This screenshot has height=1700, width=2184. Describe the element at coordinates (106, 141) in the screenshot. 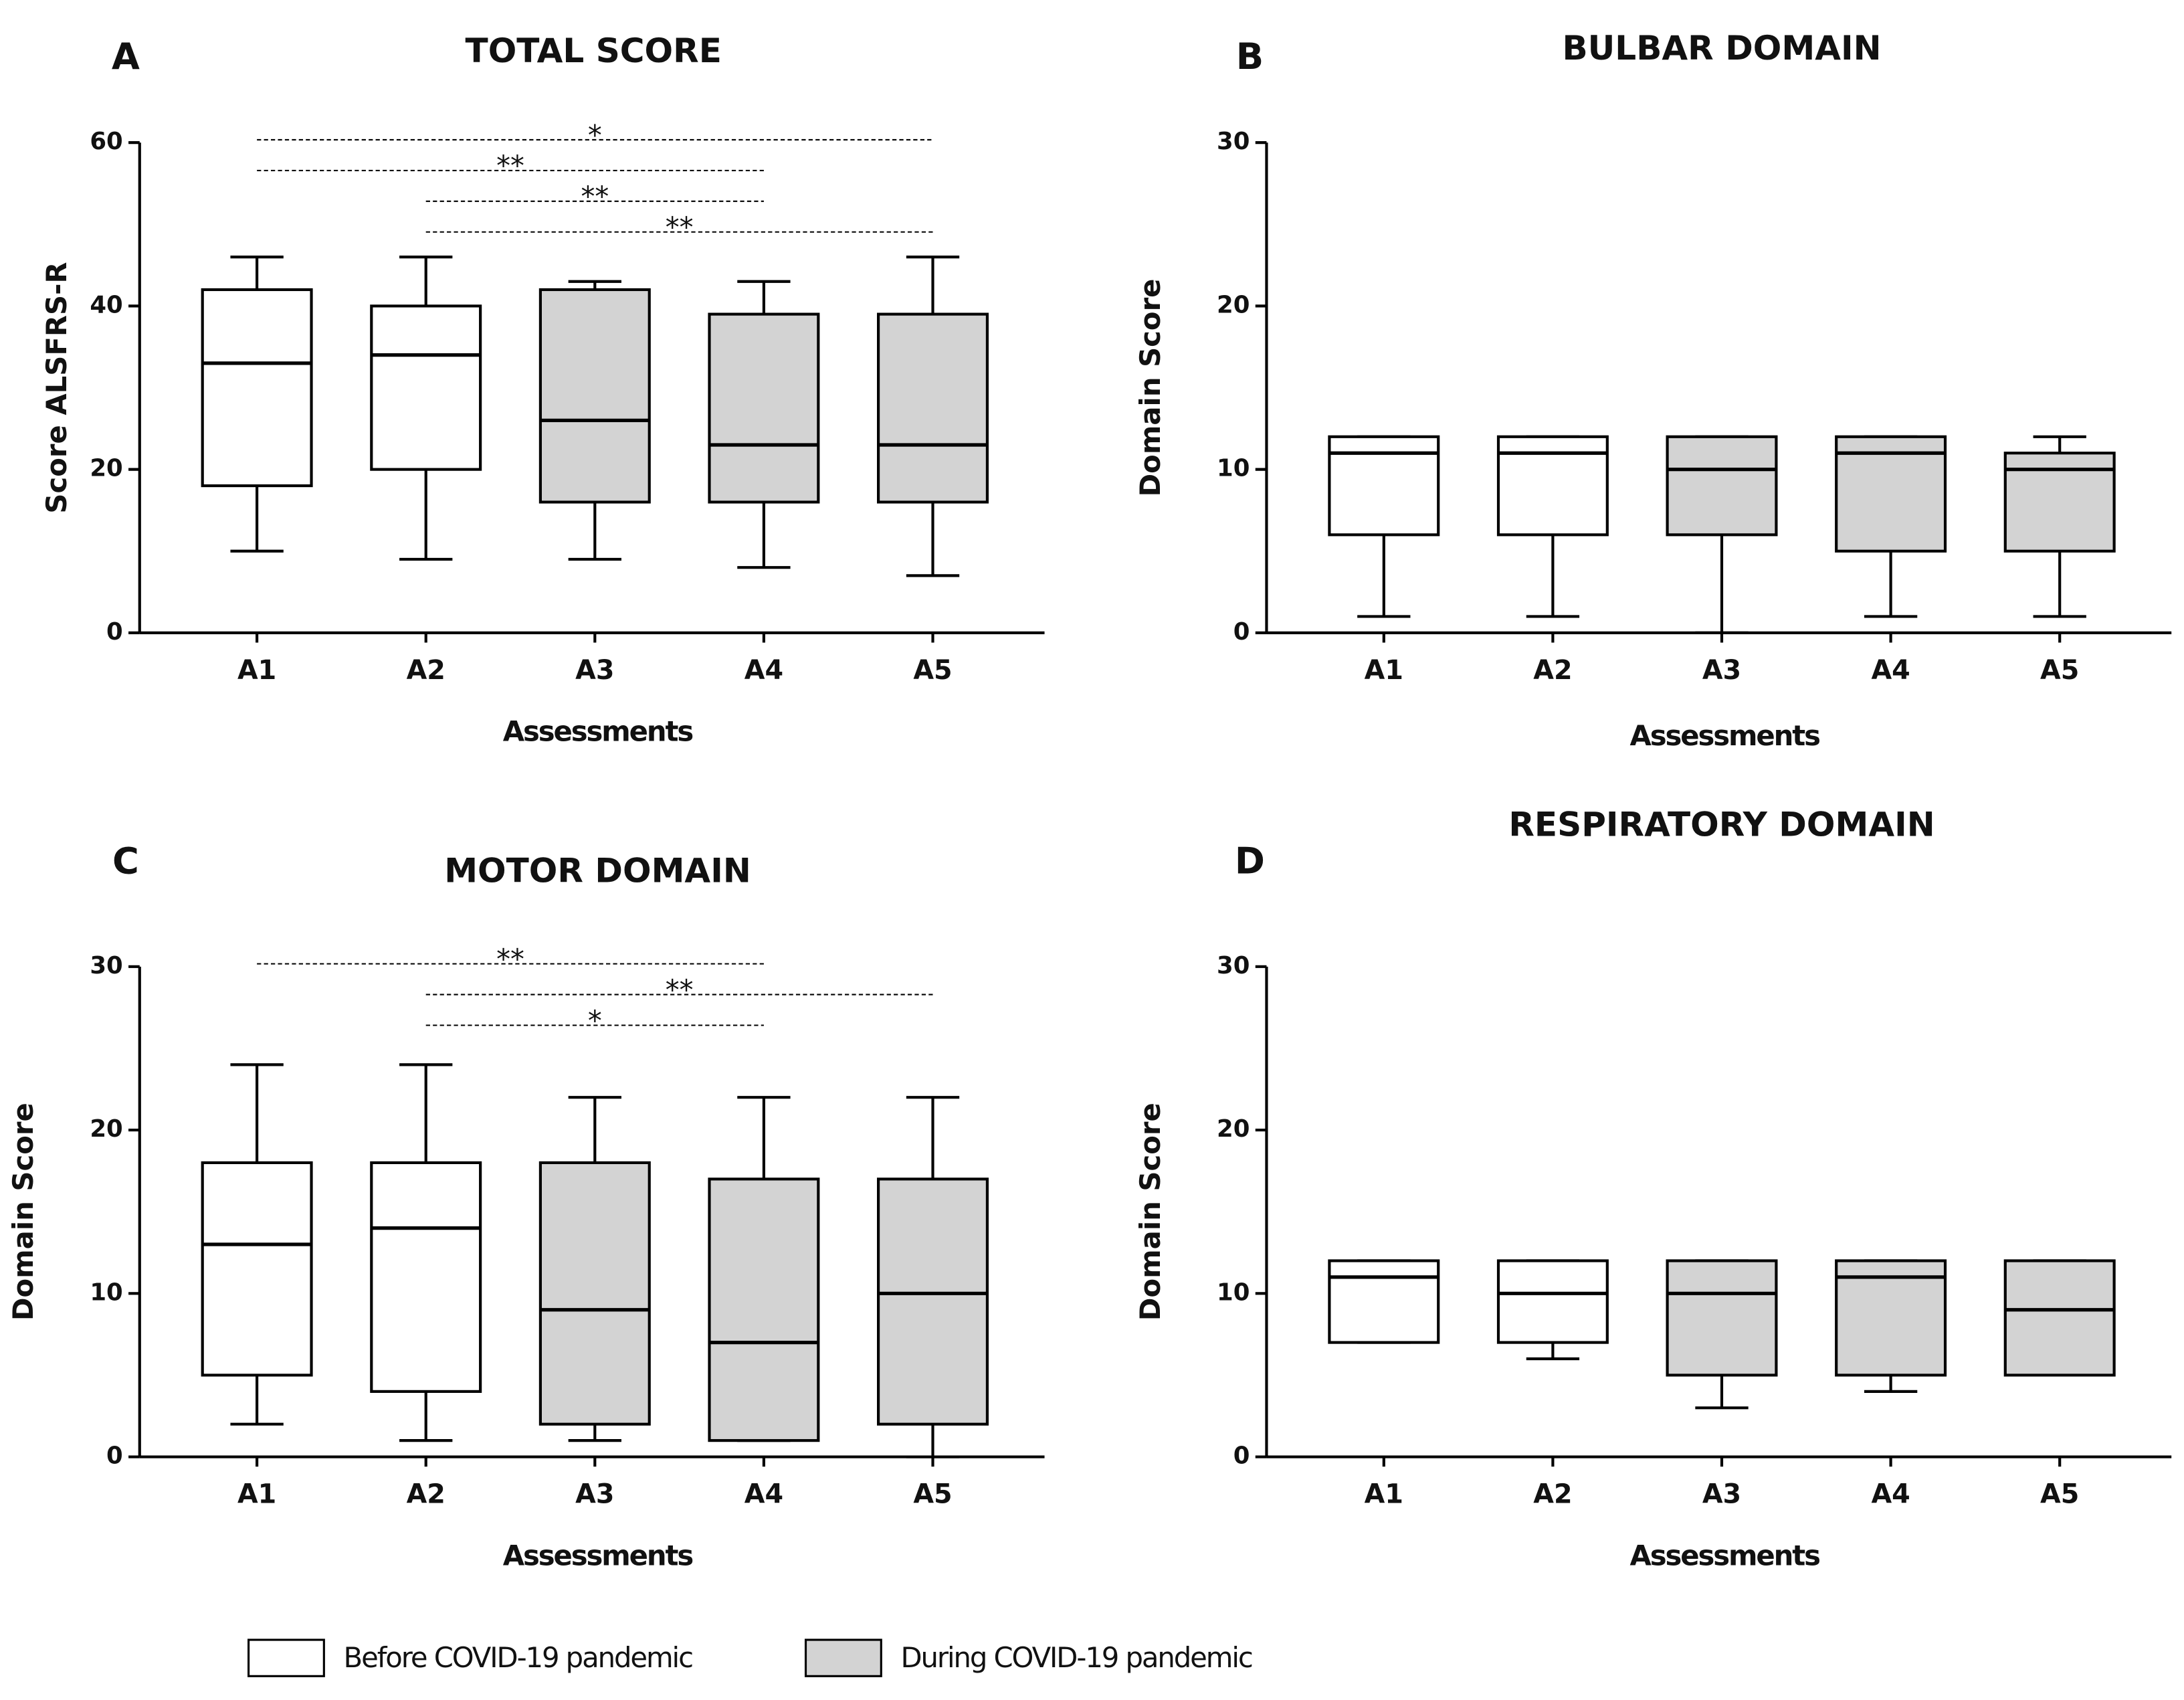

I see `y-tick-label: 60` at that location.